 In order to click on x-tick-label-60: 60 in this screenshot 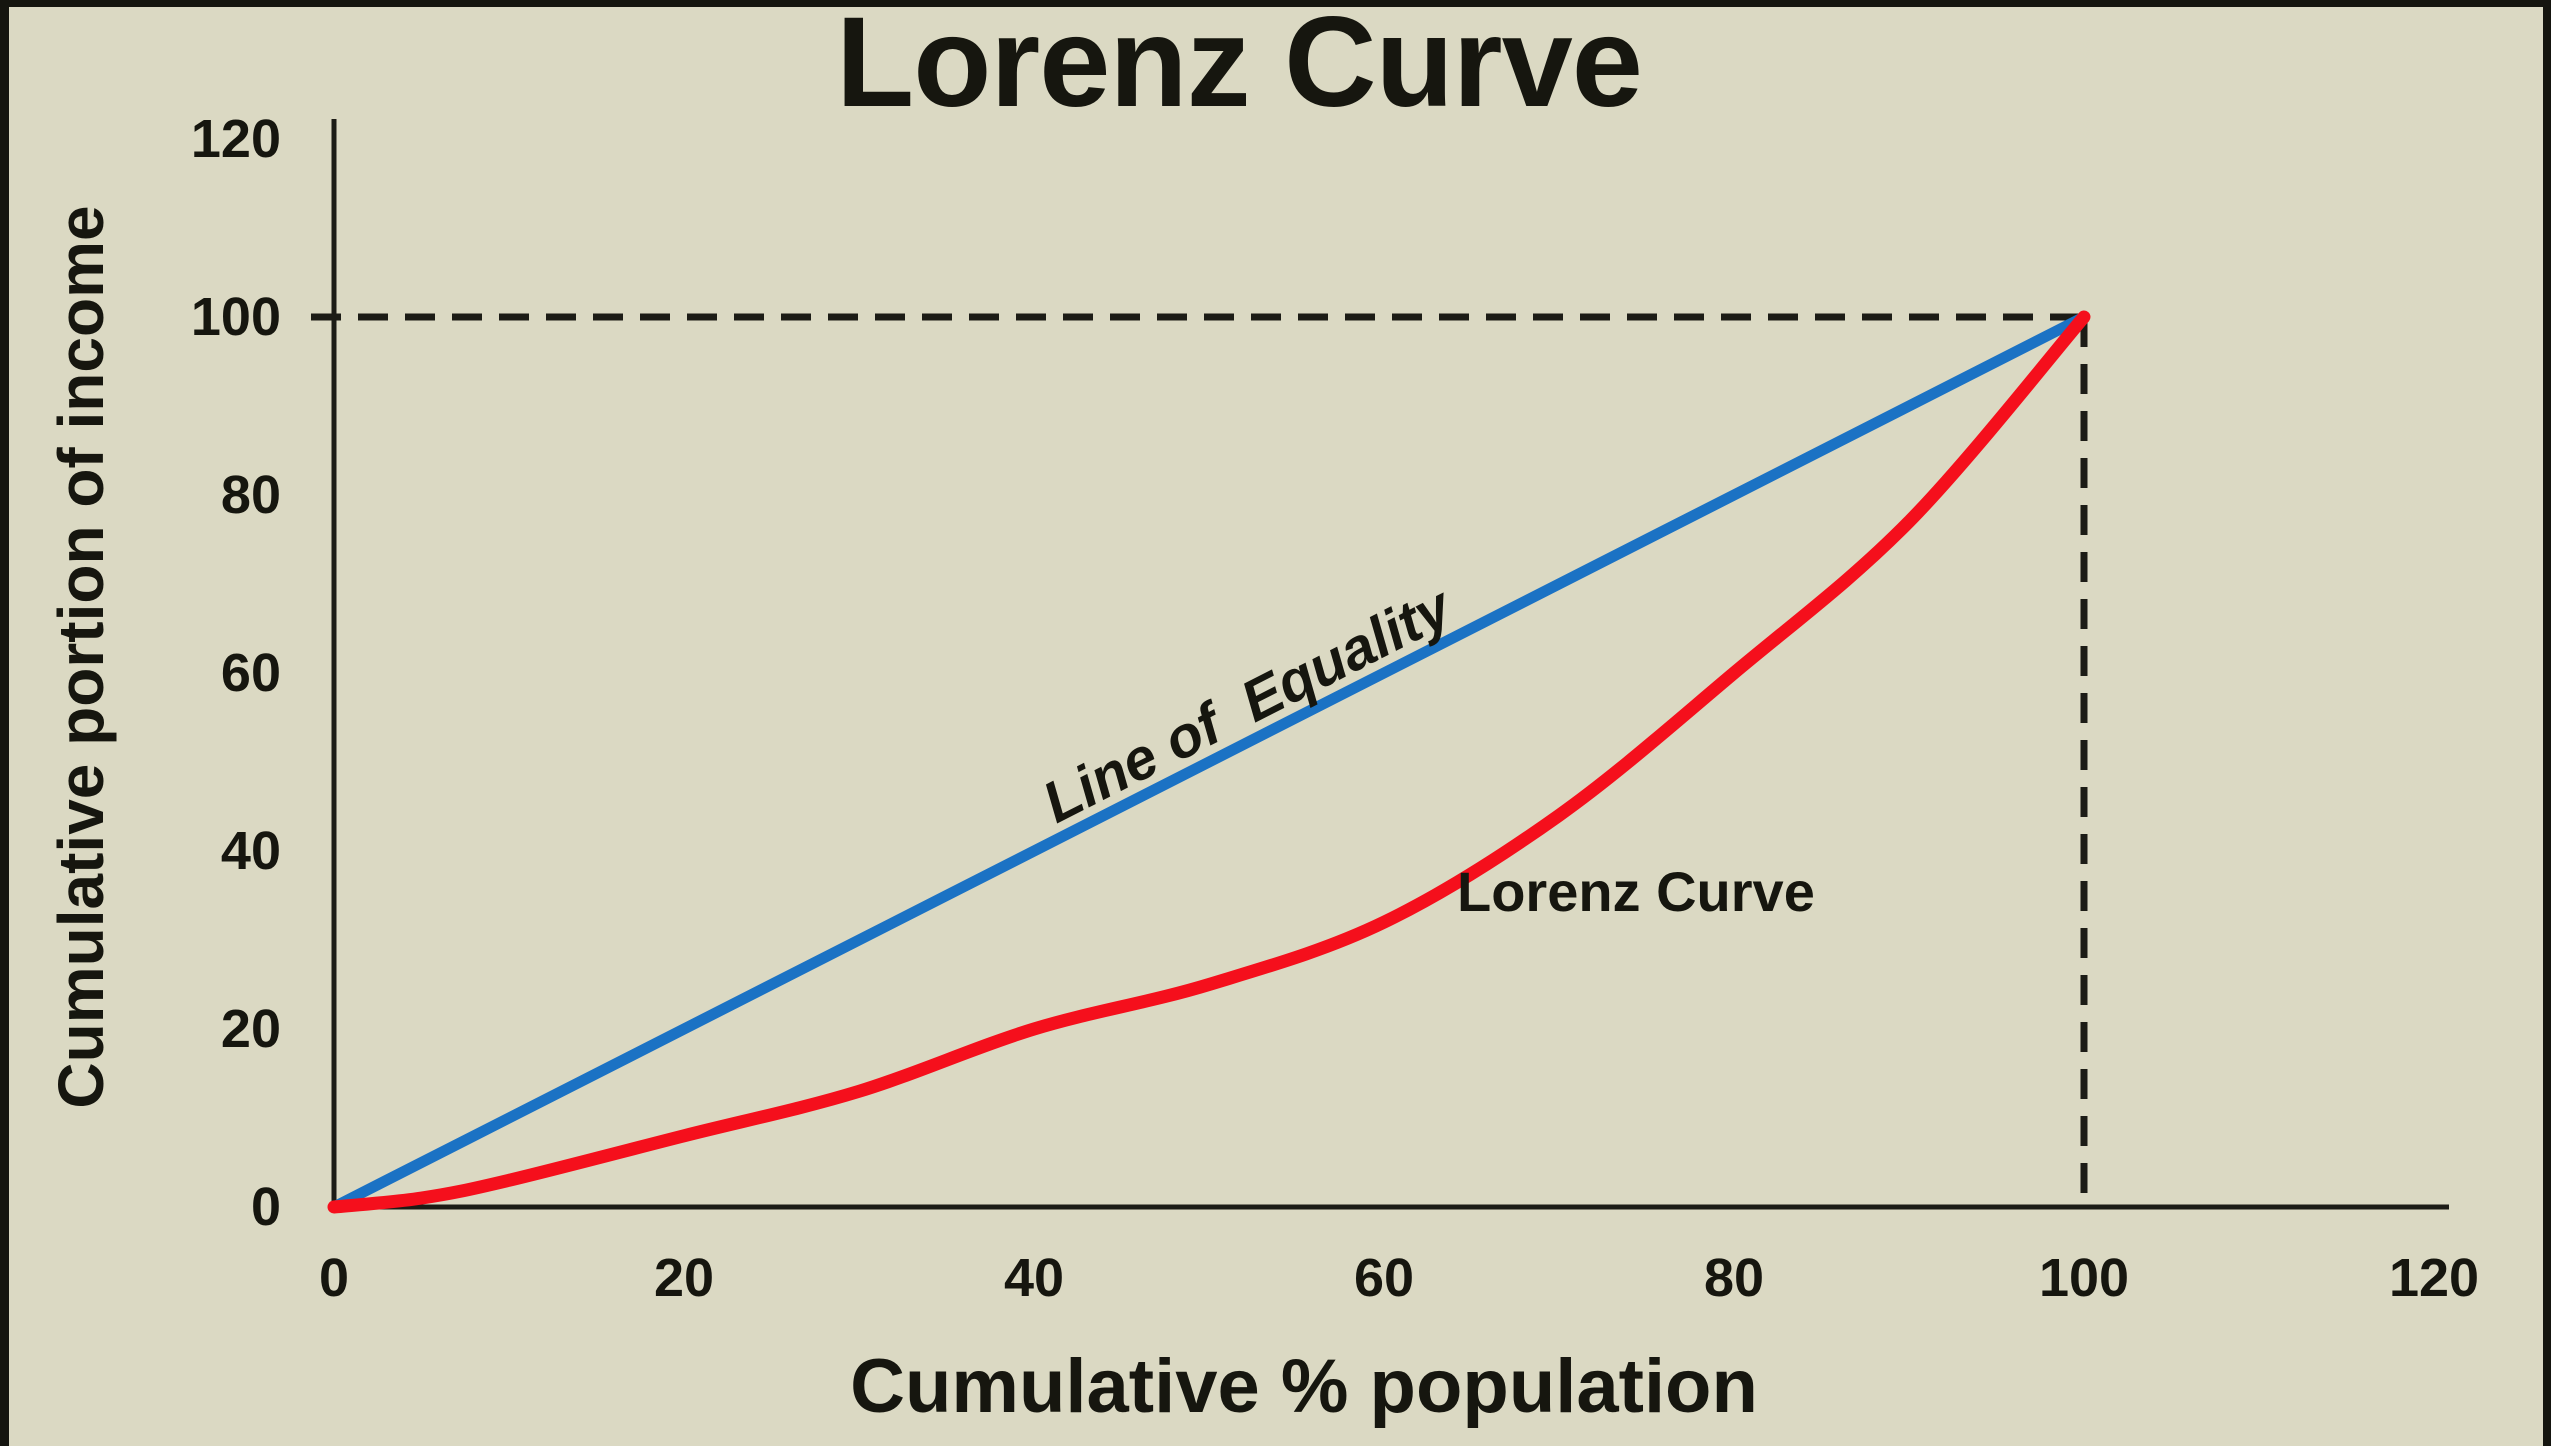, I will do `click(1384, 1278)`.